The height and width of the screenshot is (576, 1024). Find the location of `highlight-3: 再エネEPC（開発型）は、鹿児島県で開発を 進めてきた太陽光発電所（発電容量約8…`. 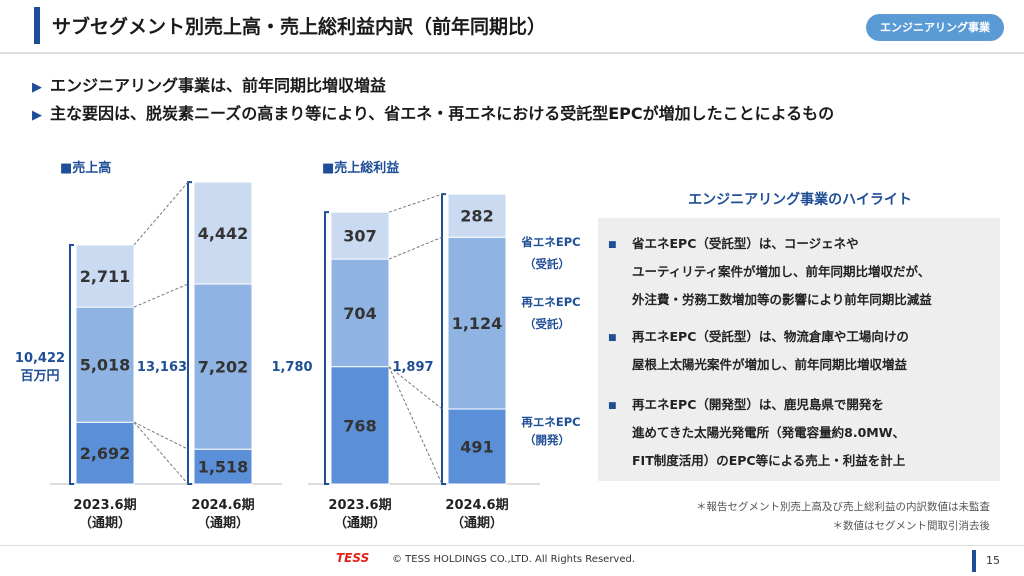

highlight-3: 再エネEPC（開発型）は、鹿児島県で開発を 進めてきた太陽光発電所（発電容量約8… is located at coordinates (814, 433).